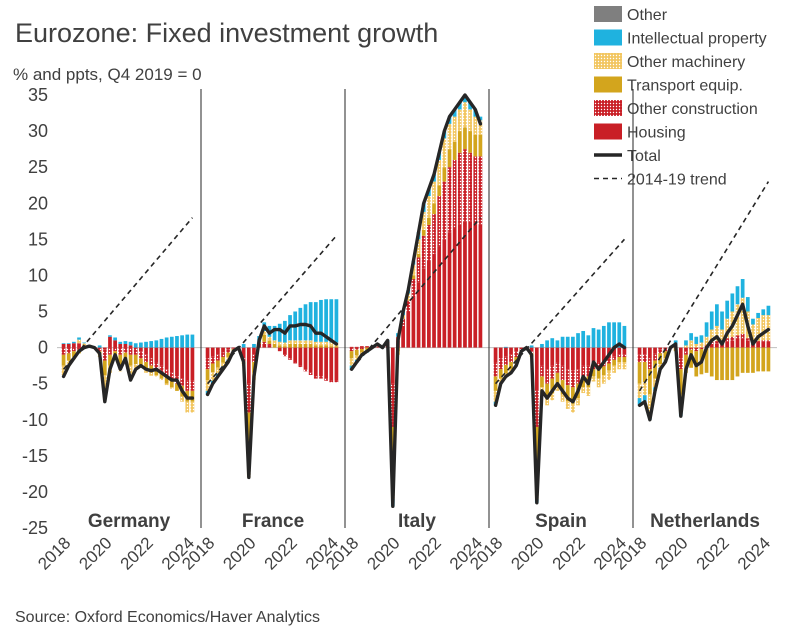 The width and height of the screenshot is (803, 638). What do you see at coordinates (676, 109) in the screenshot?
I see `legend-item-other-construction: Other construction` at bounding box center [676, 109].